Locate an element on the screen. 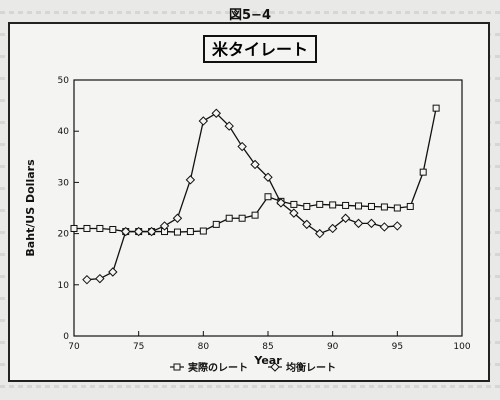  y-tick-label: 0 is located at coordinates (66, 337).